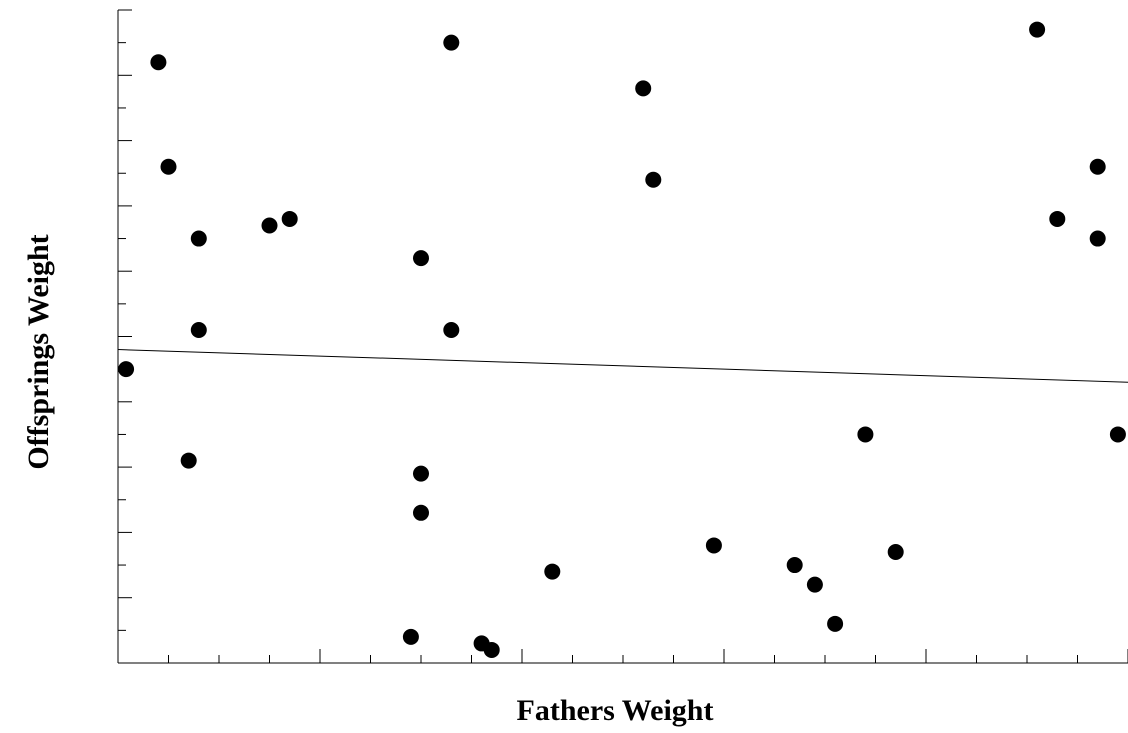  I want to click on x-axis-label: Fathers Weight, so click(615, 710).